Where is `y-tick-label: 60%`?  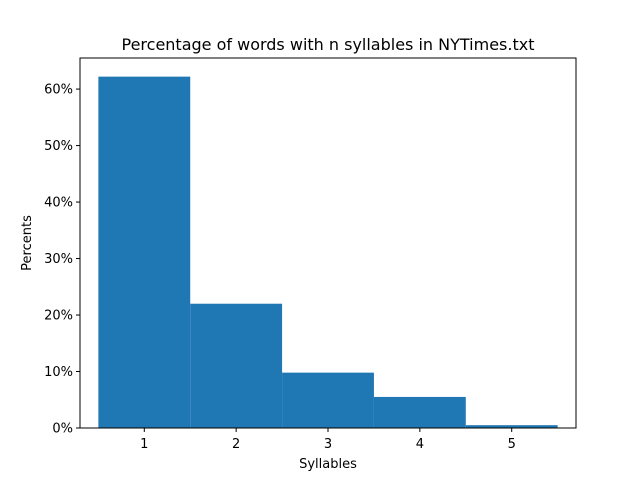
y-tick-label: 60% is located at coordinates (58, 90).